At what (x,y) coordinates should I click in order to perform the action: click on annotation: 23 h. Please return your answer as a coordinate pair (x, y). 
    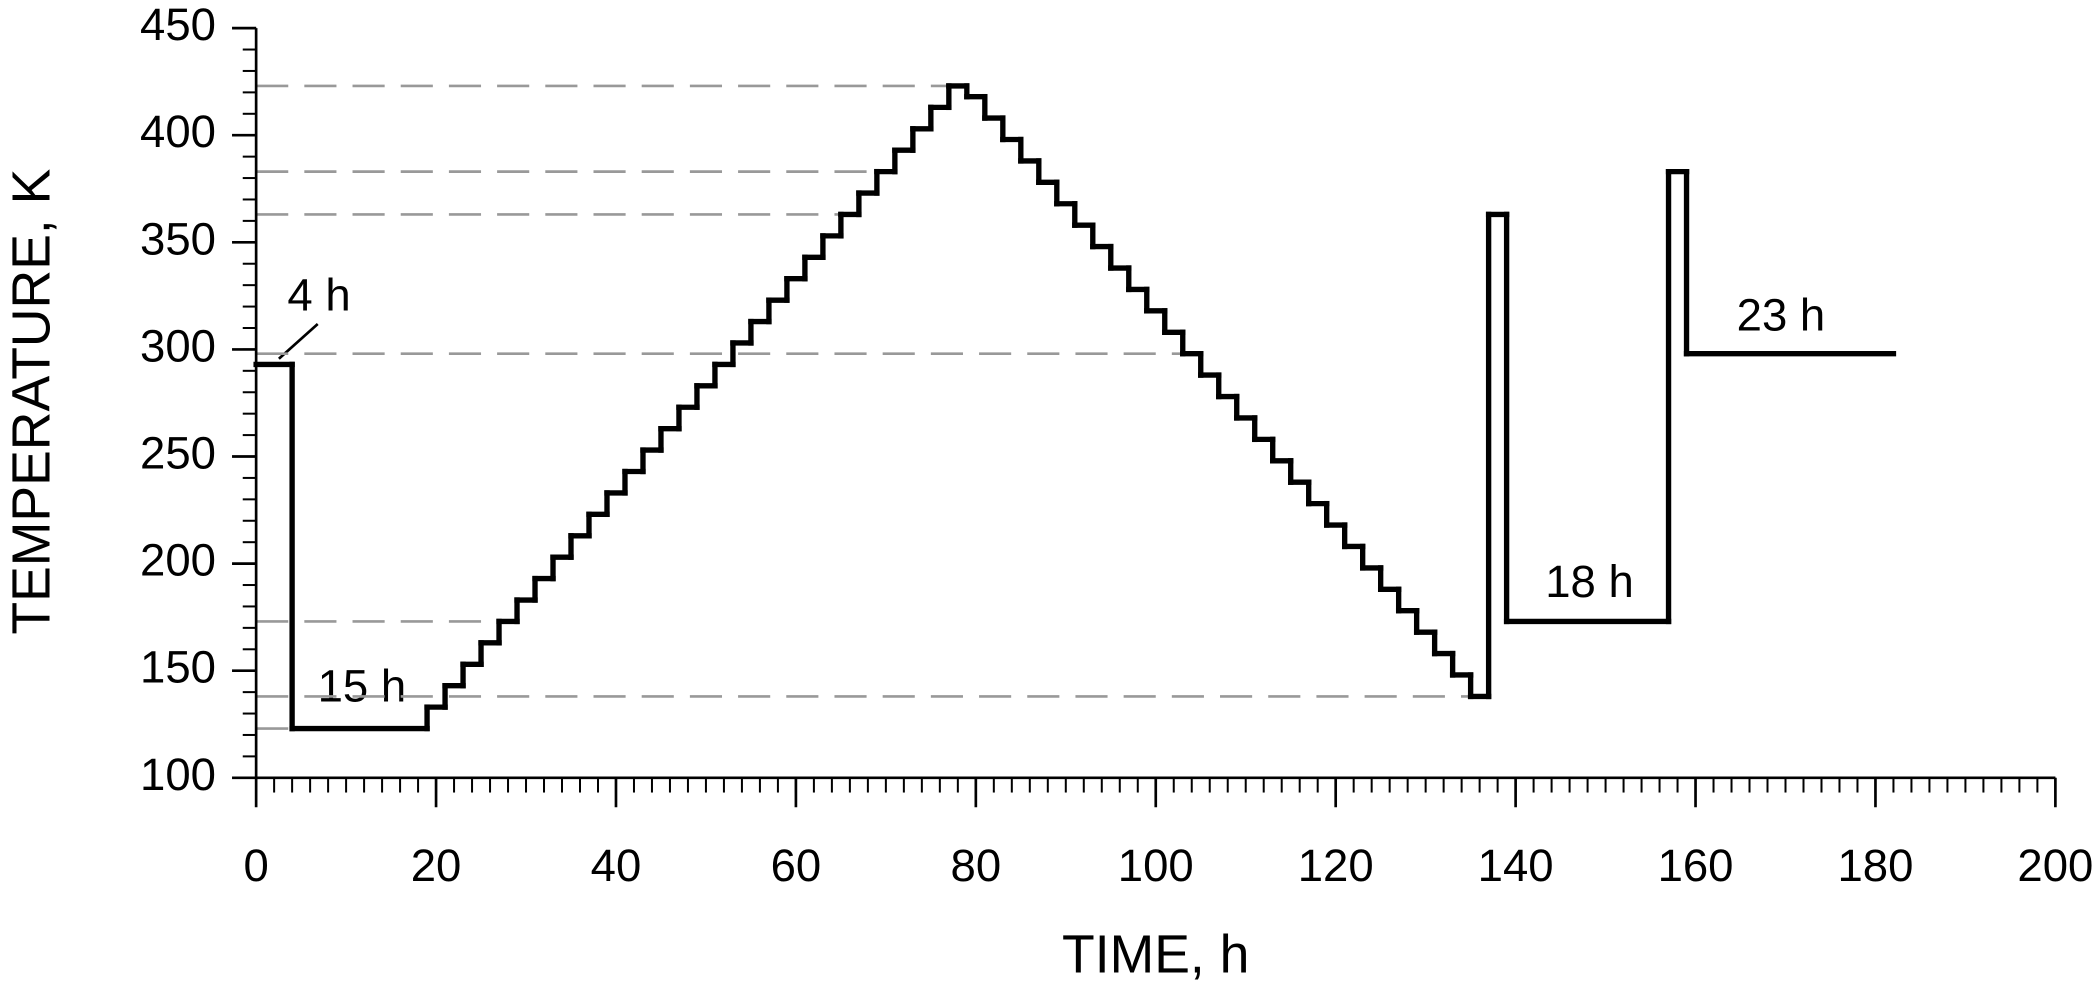
    Looking at the image, I should click on (1781, 315).